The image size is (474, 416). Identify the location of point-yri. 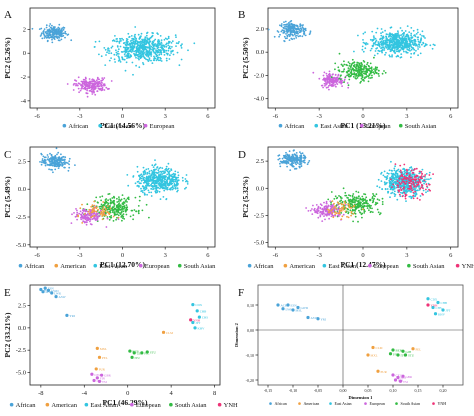
(318, 319).